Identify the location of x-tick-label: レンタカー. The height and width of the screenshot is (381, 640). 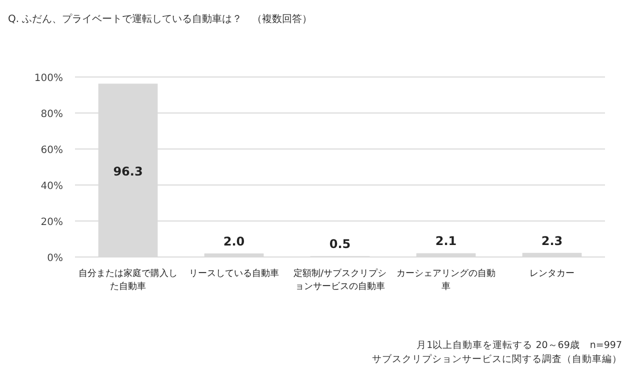
(552, 274).